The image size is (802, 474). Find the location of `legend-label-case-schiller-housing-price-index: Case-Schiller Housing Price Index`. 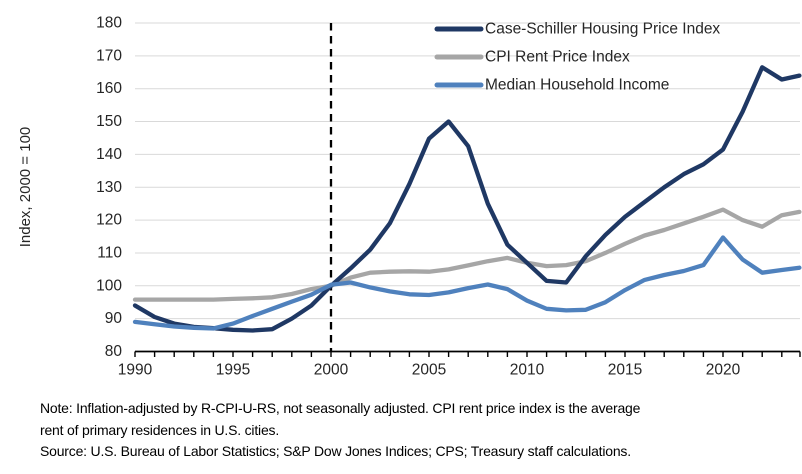

legend-label-case-schiller-housing-price-index: Case-Schiller Housing Price Index is located at coordinates (602, 29).